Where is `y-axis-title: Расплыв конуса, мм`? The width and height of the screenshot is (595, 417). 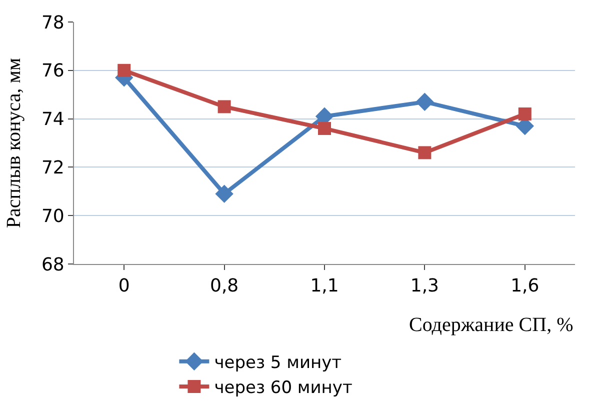 y-axis-title: Расплыв конуса, мм is located at coordinates (13, 143).